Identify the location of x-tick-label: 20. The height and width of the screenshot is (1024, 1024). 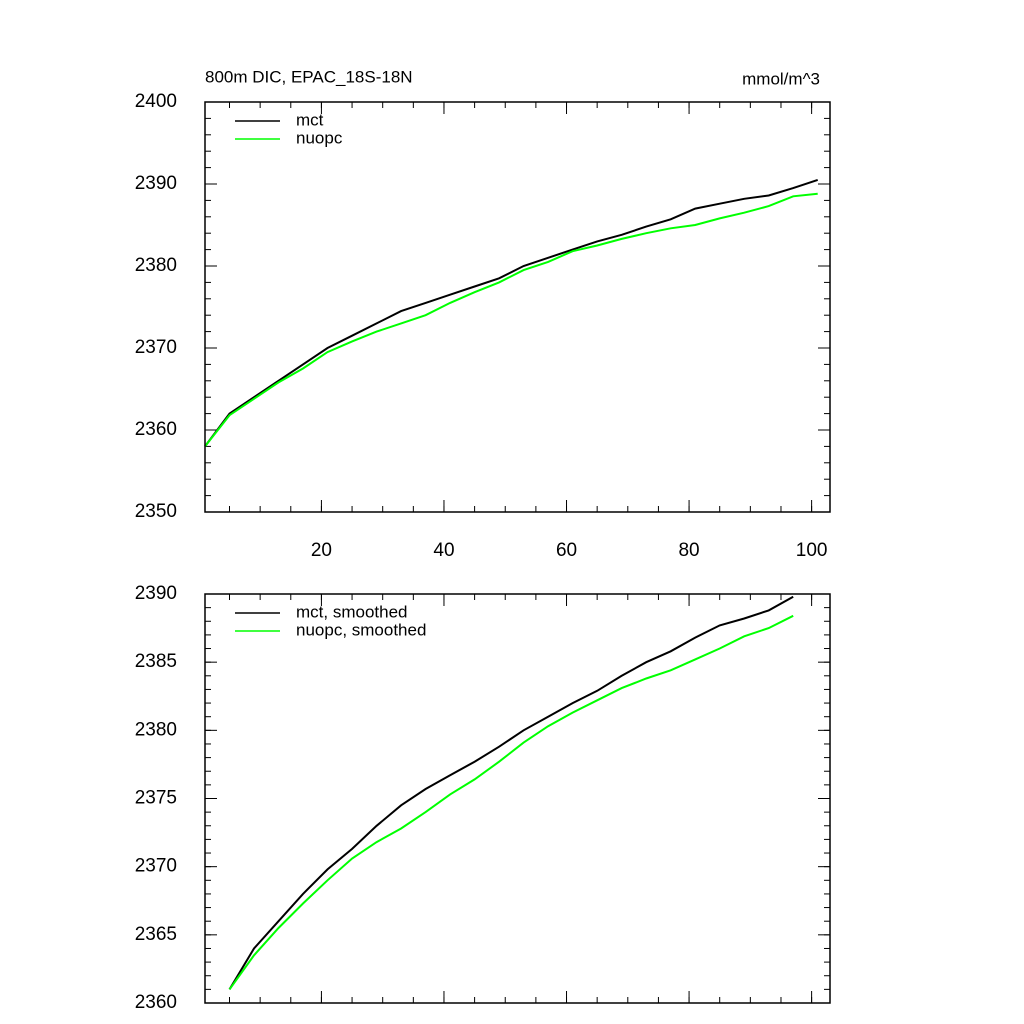
(321, 550).